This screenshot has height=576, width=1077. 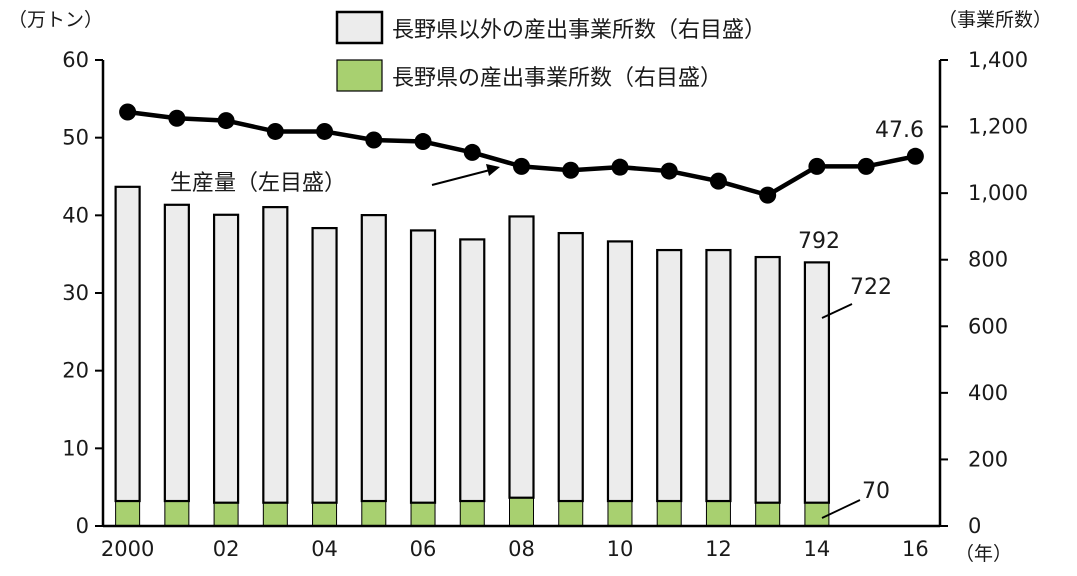 I want to click on left-tick-label: 0, so click(x=82, y=526).